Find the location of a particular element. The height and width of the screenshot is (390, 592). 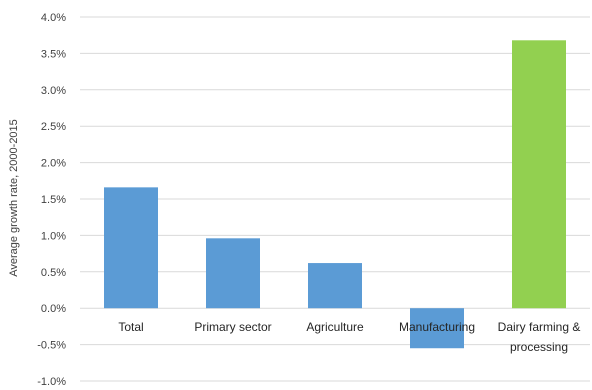

bar-total is located at coordinates (131, 248).